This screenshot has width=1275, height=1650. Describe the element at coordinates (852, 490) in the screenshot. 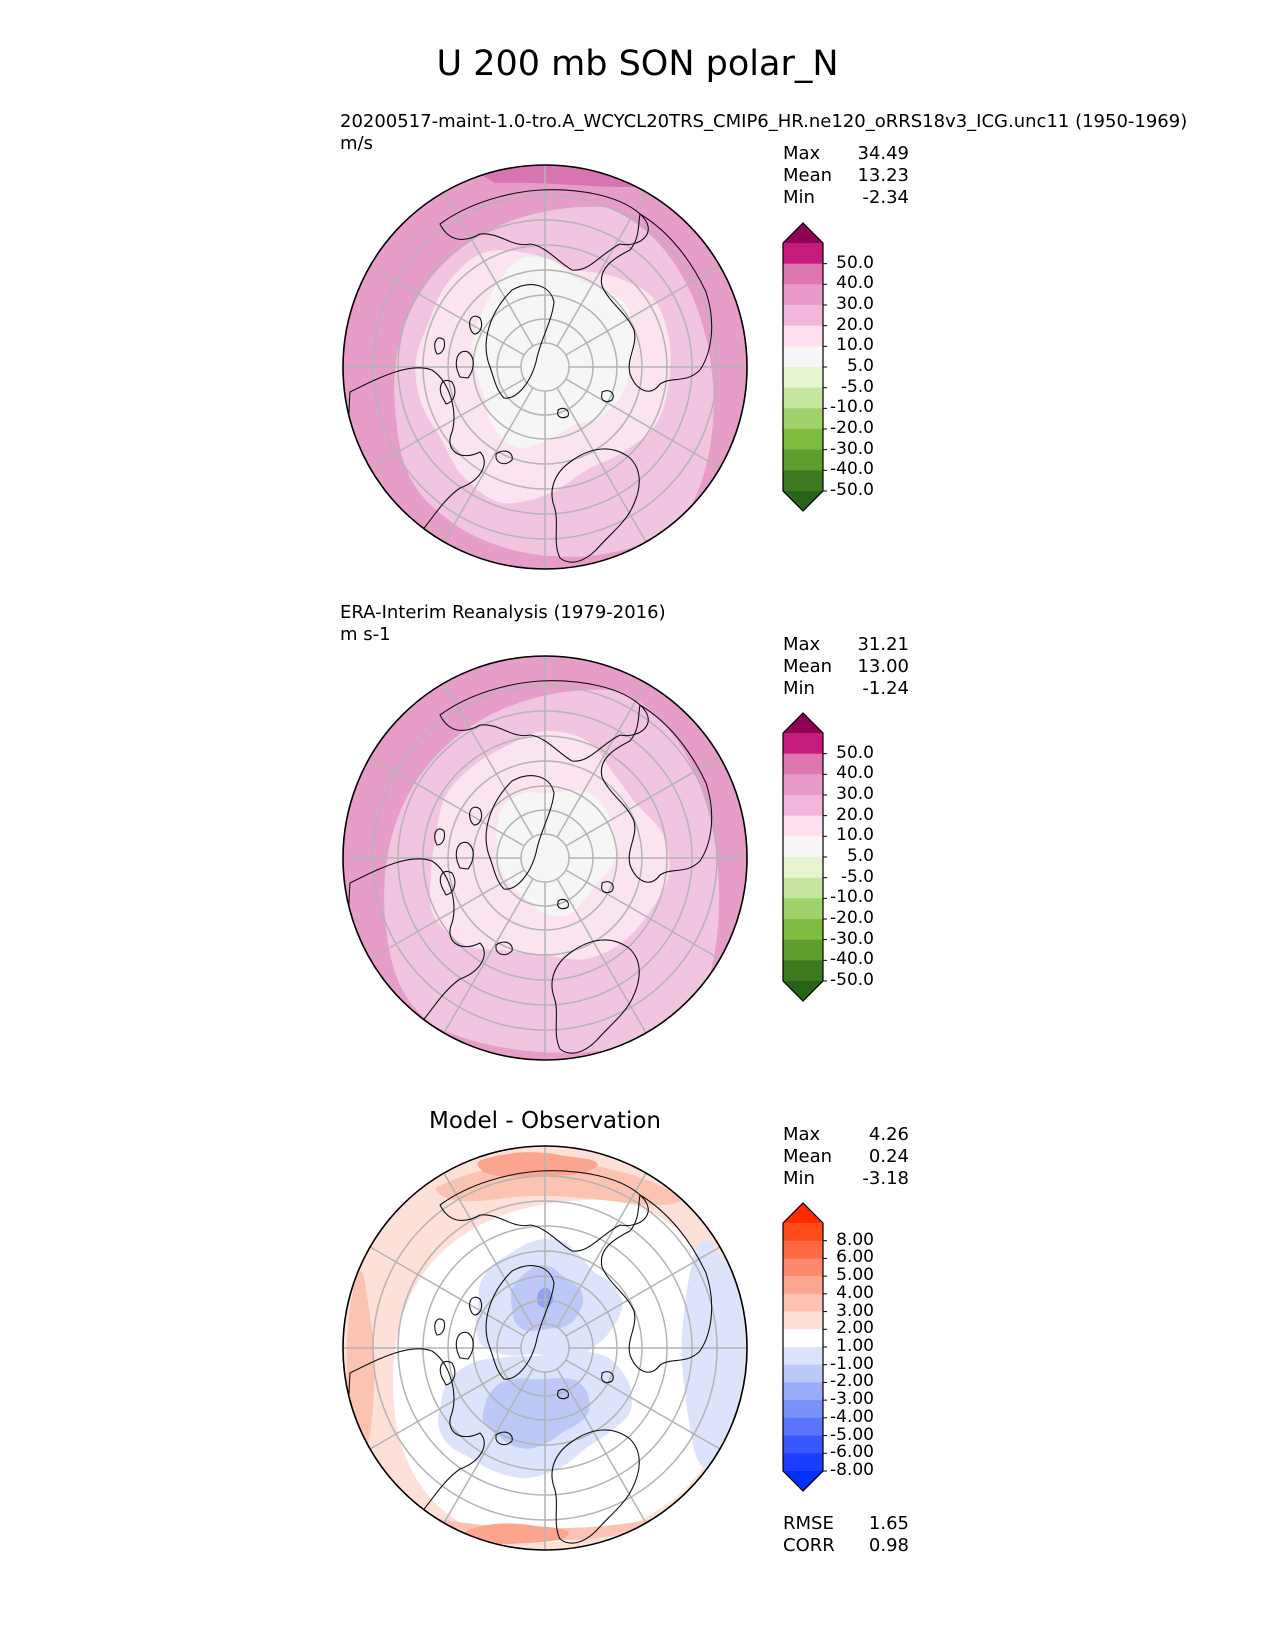

I see `colorbar-tick-label: -50.0` at that location.